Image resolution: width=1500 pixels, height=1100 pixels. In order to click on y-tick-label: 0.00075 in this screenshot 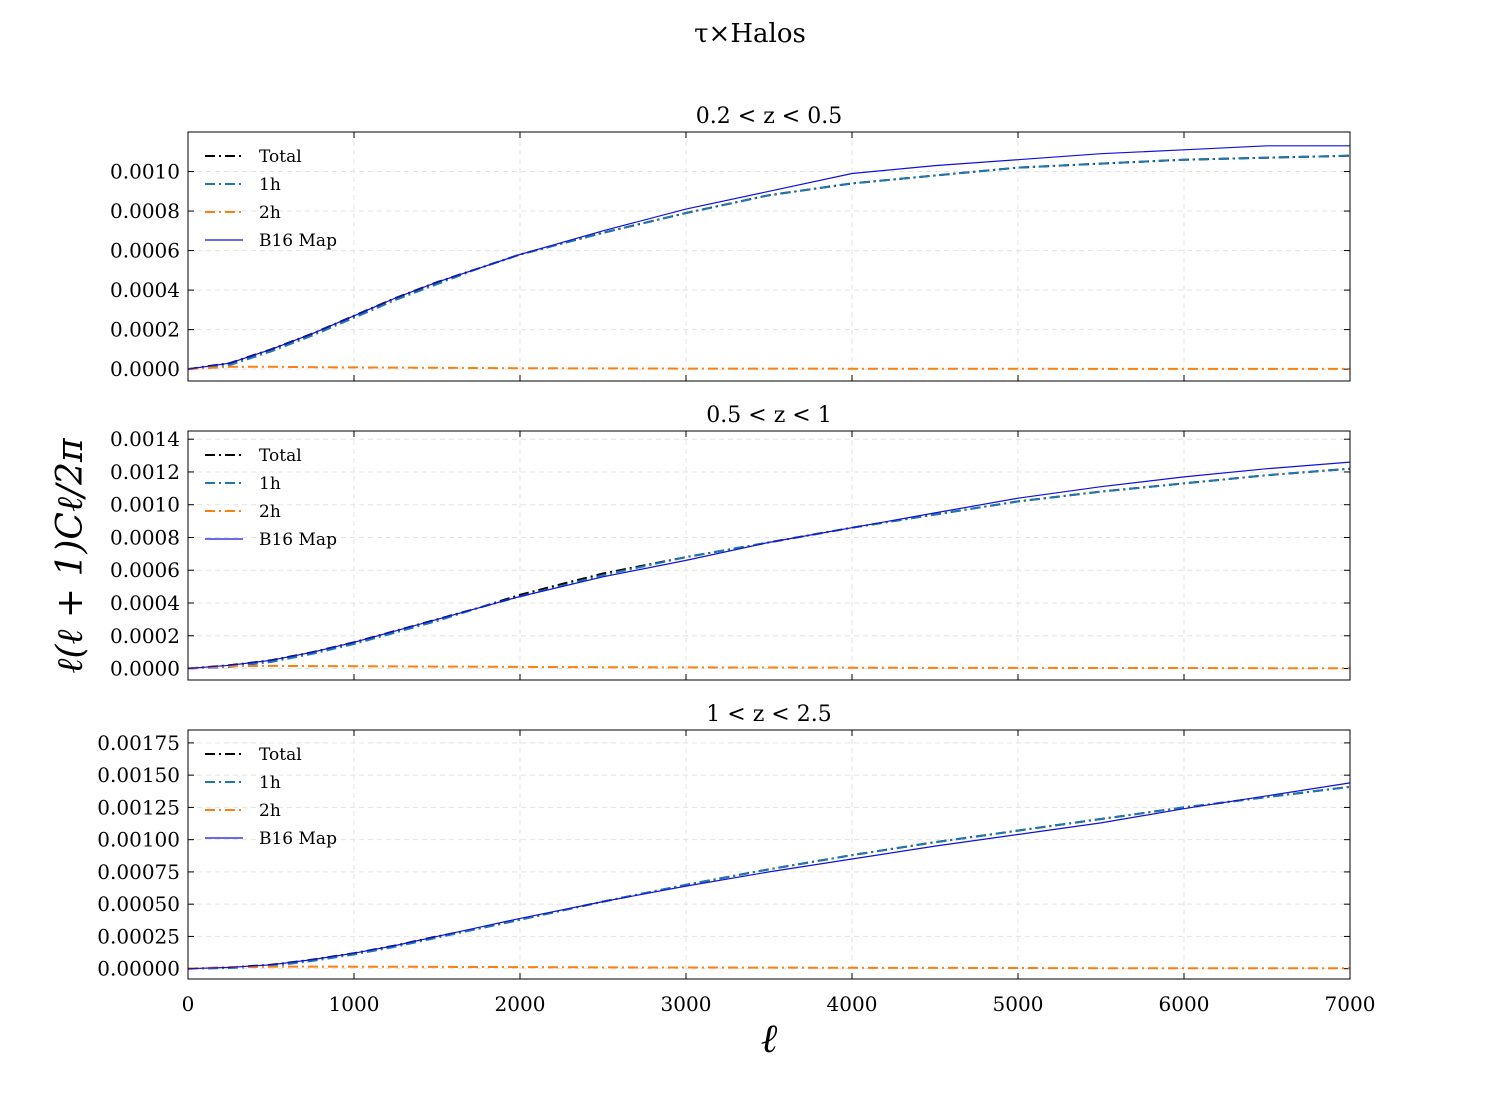, I will do `click(138, 872)`.